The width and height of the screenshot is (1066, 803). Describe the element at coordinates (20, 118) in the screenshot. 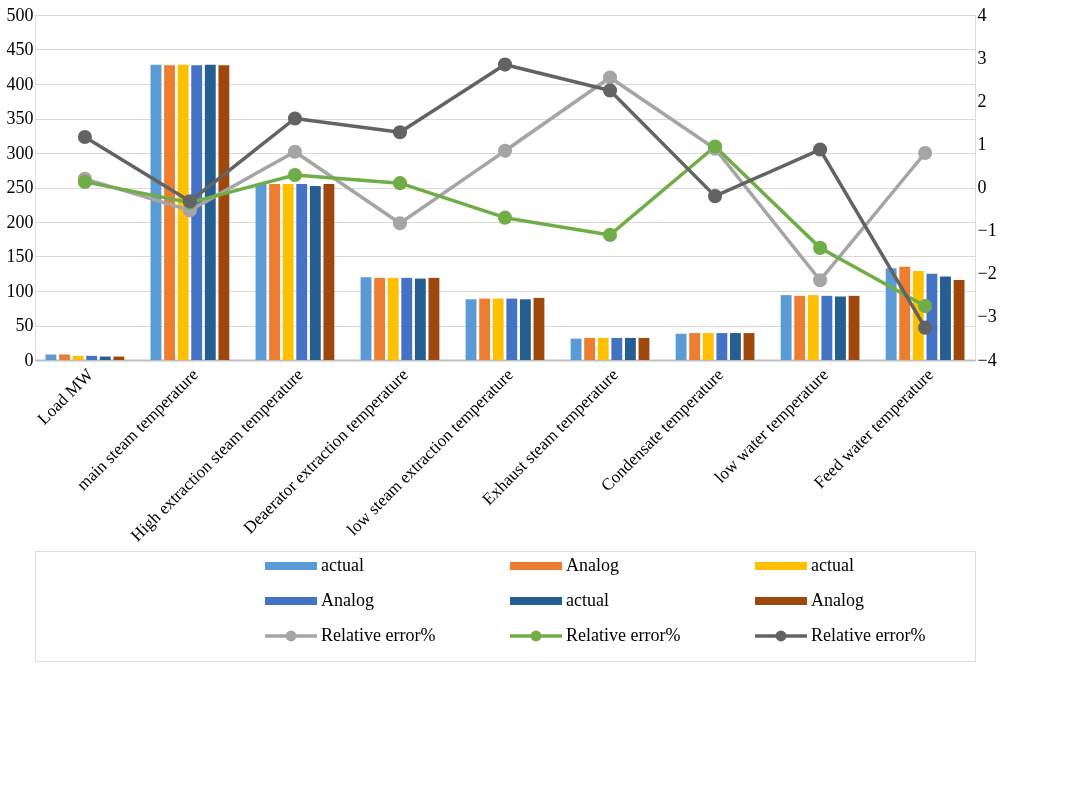

I see `y-tick-label: 350` at that location.